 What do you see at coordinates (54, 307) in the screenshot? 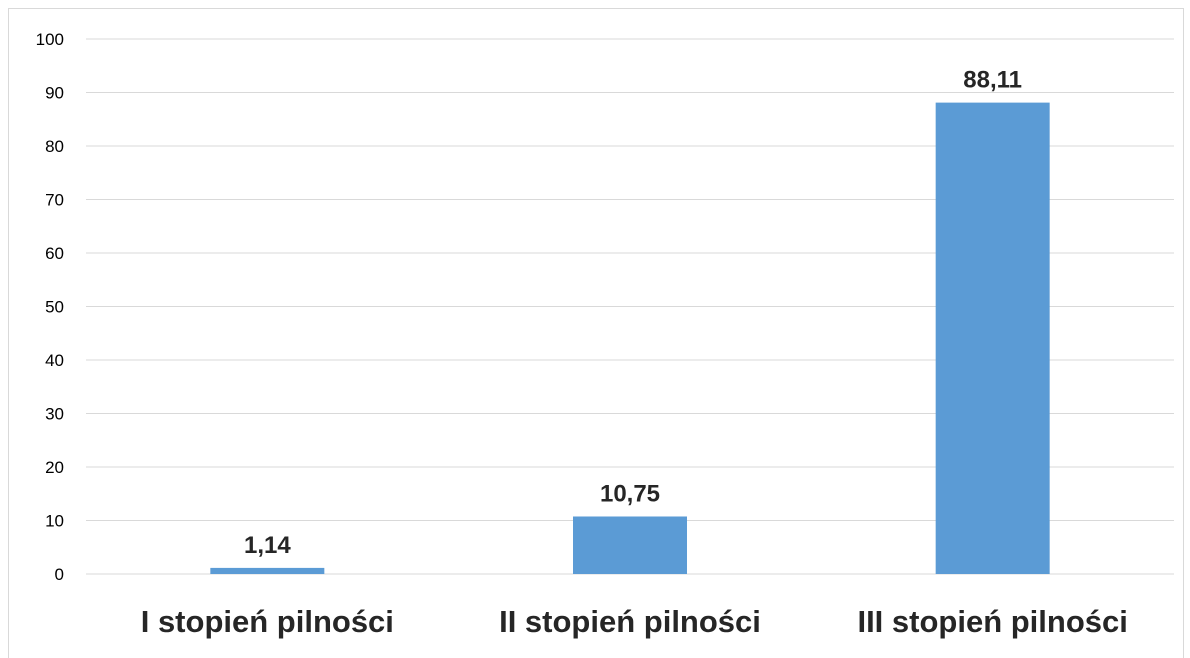
I see `y-tick-label: 50` at bounding box center [54, 307].